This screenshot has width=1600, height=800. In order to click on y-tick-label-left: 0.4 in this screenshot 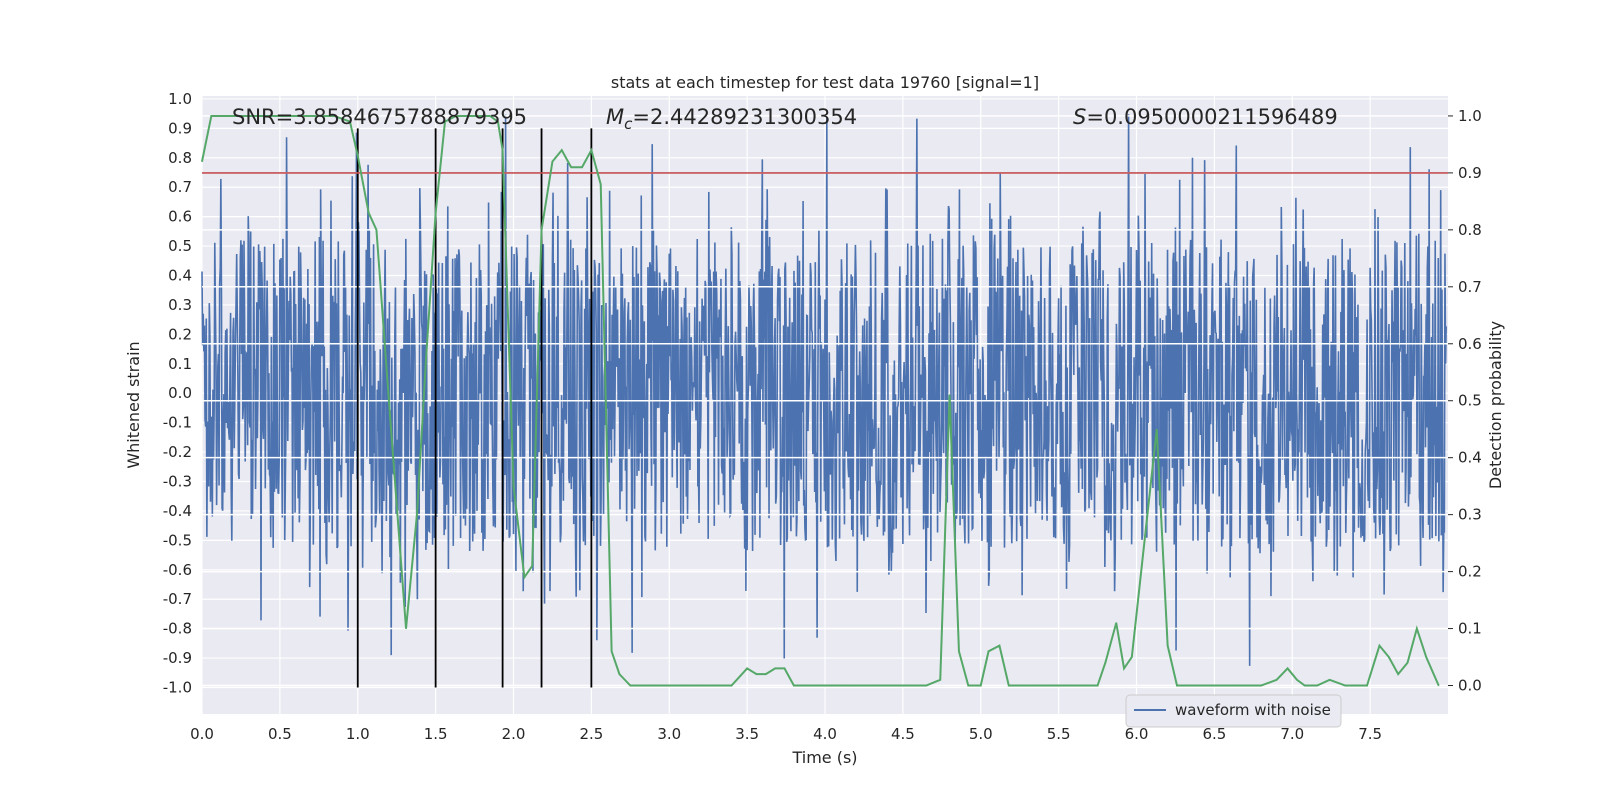, I will do `click(180, 276)`.